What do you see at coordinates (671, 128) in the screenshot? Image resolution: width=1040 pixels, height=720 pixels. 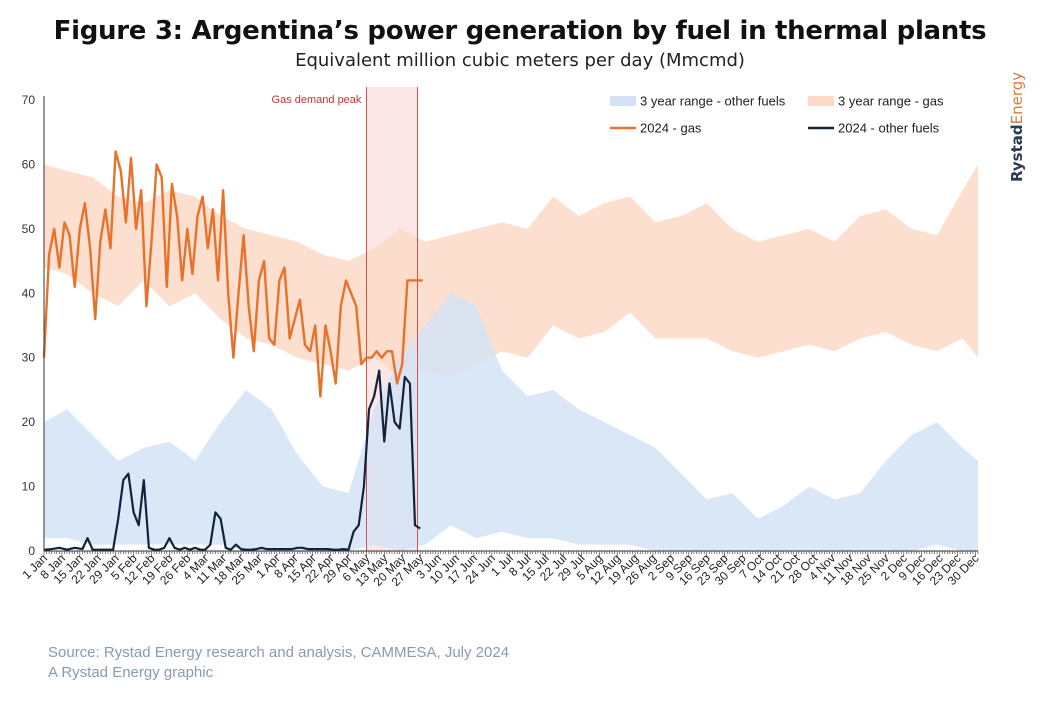 I see `legend-label: 2024 - gas` at bounding box center [671, 128].